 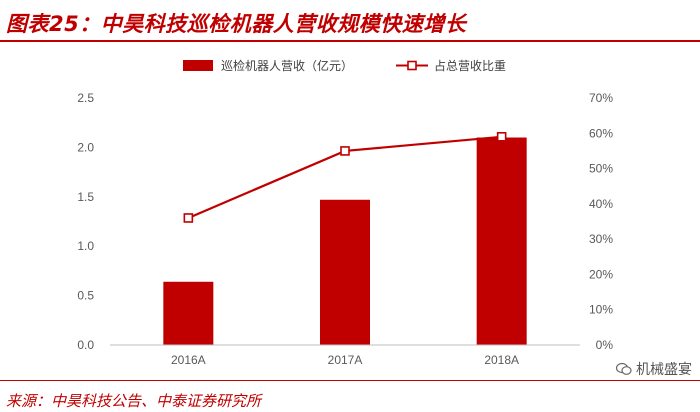 What do you see at coordinates (350, 41) in the screenshot?
I see `title-rule` at bounding box center [350, 41].